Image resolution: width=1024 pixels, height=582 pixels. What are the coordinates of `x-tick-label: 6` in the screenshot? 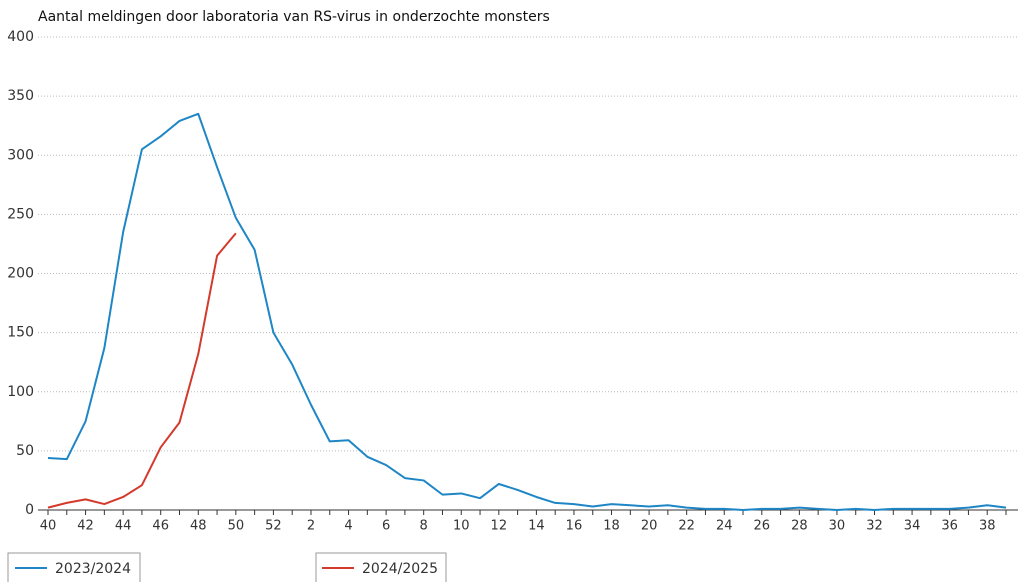 It's located at (386, 526).